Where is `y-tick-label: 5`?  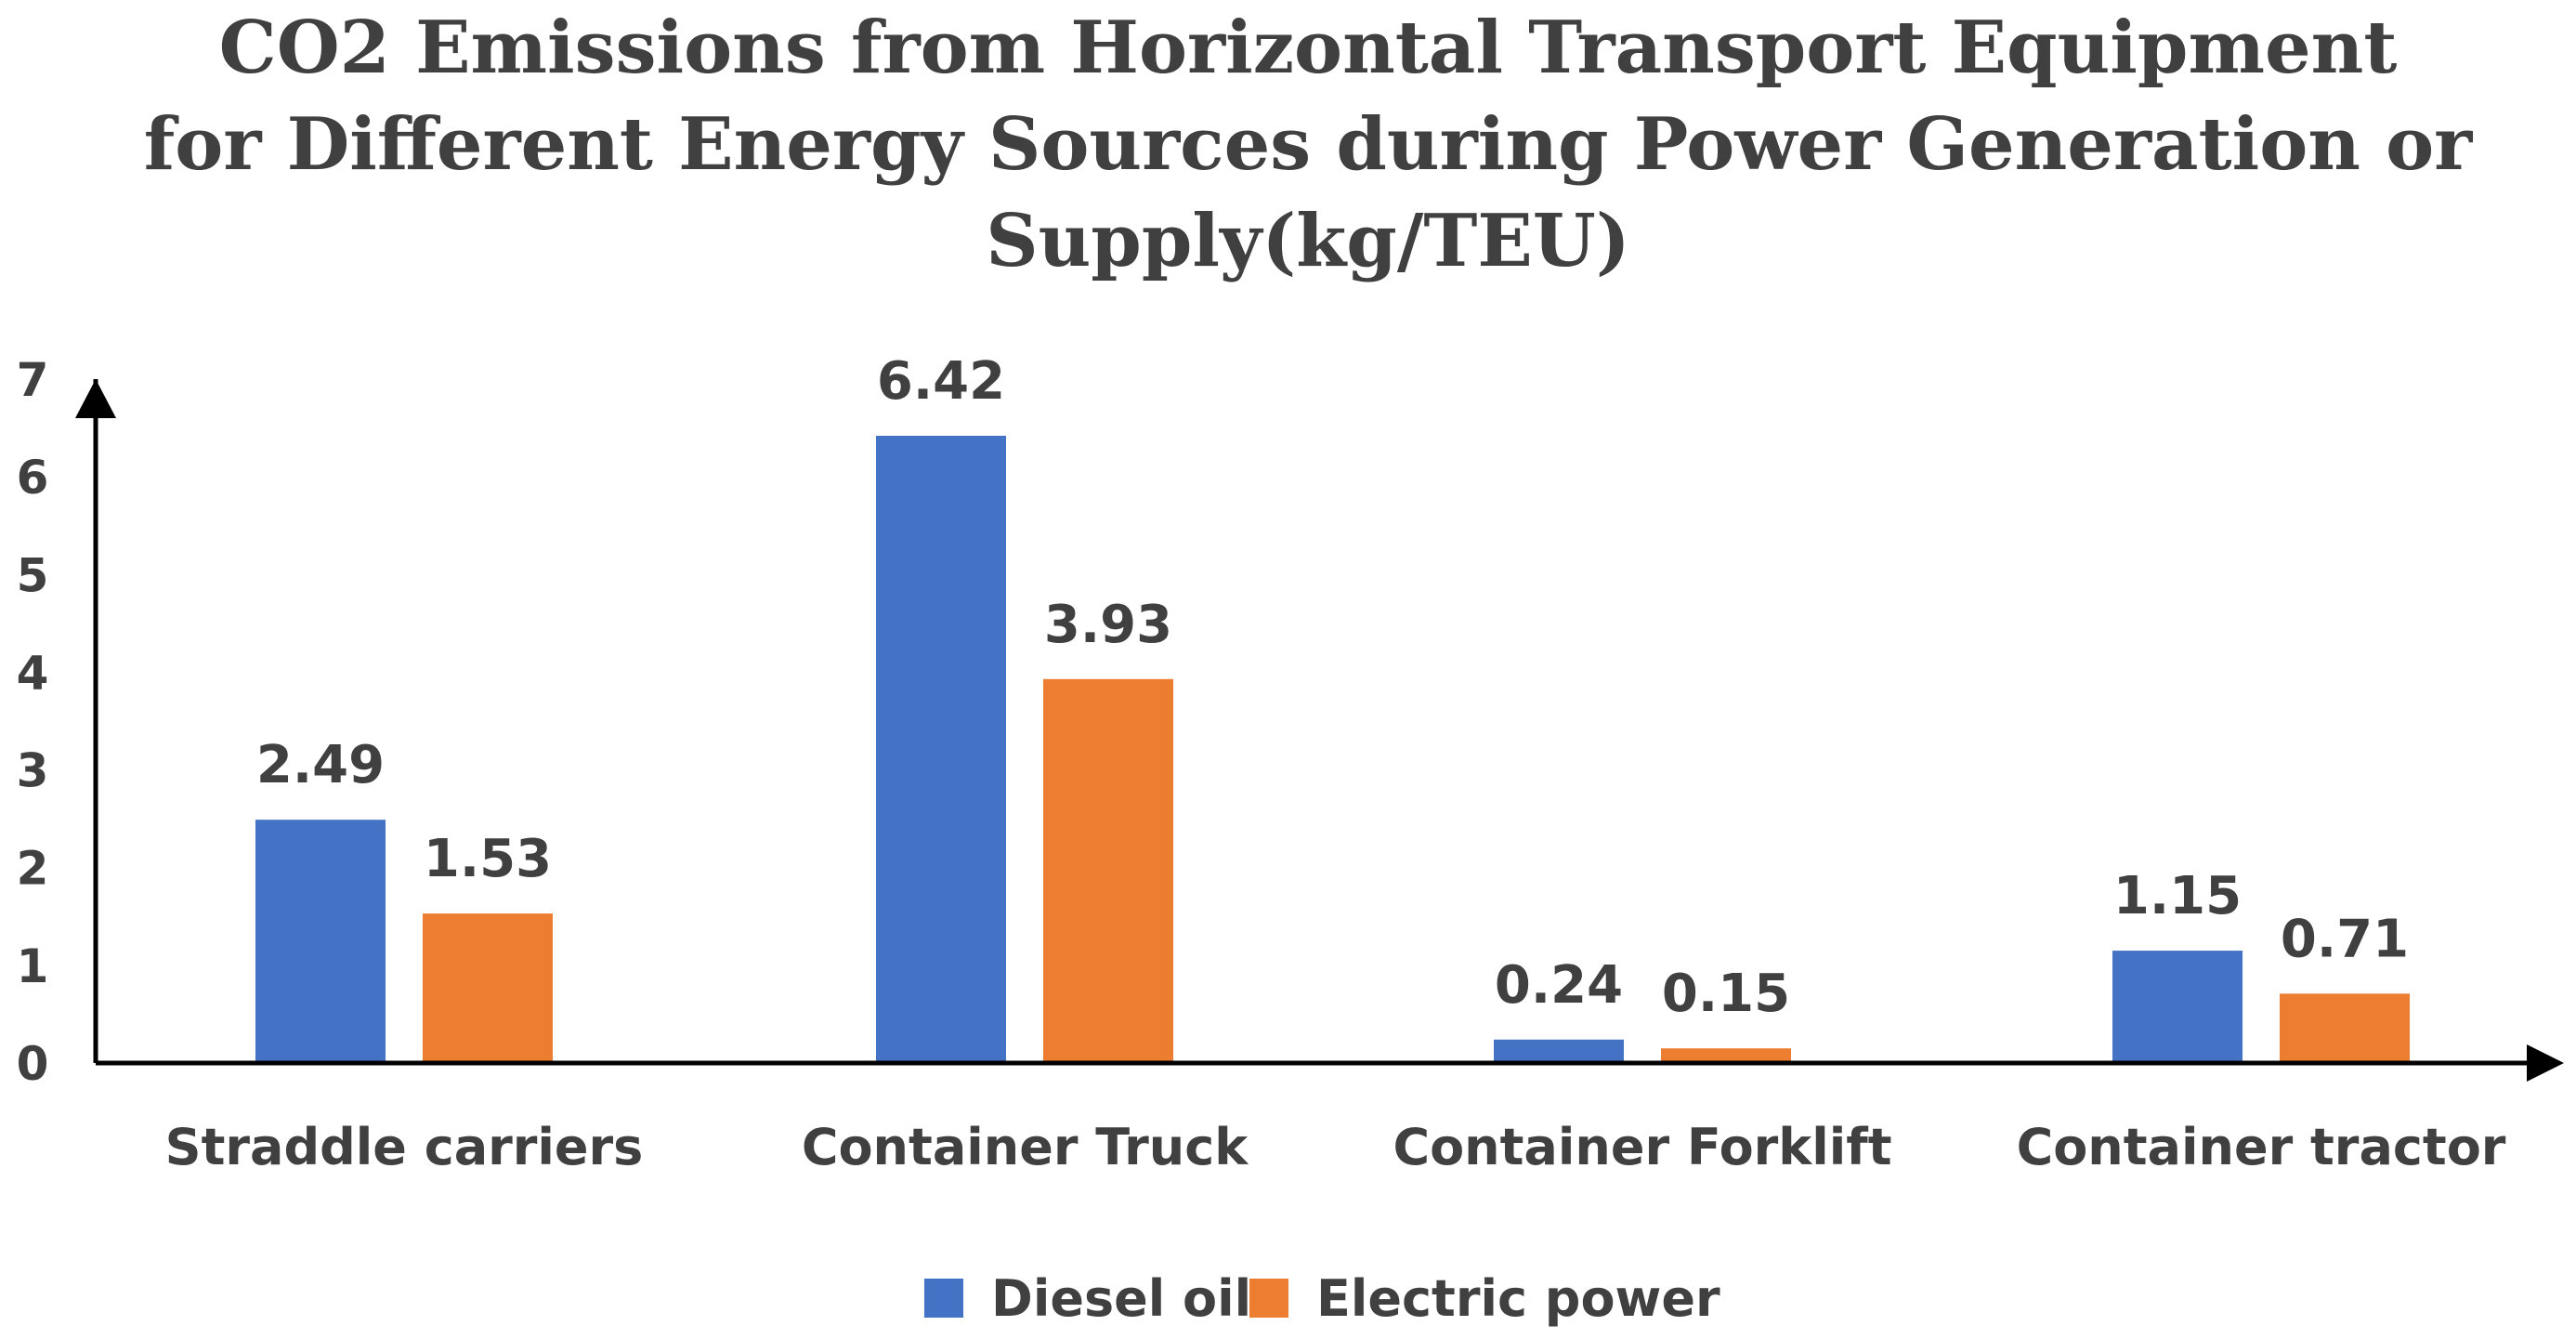 y-tick-label: 5 is located at coordinates (33, 575).